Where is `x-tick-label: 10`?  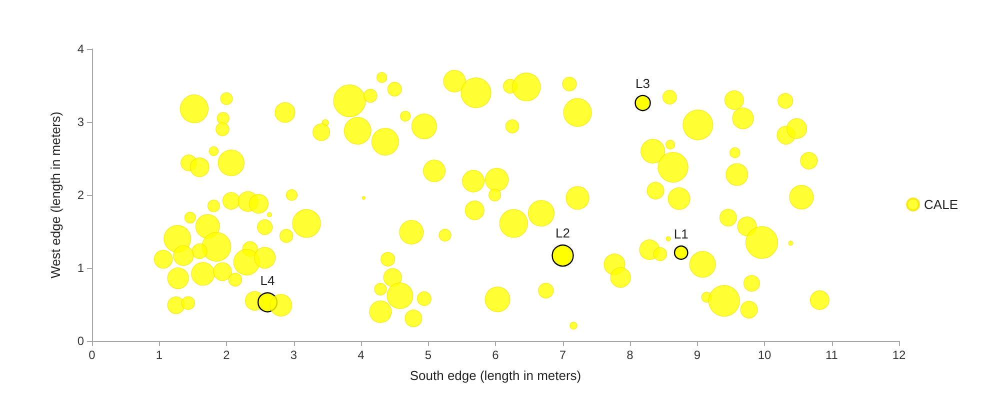
x-tick-label: 10 is located at coordinates (765, 355).